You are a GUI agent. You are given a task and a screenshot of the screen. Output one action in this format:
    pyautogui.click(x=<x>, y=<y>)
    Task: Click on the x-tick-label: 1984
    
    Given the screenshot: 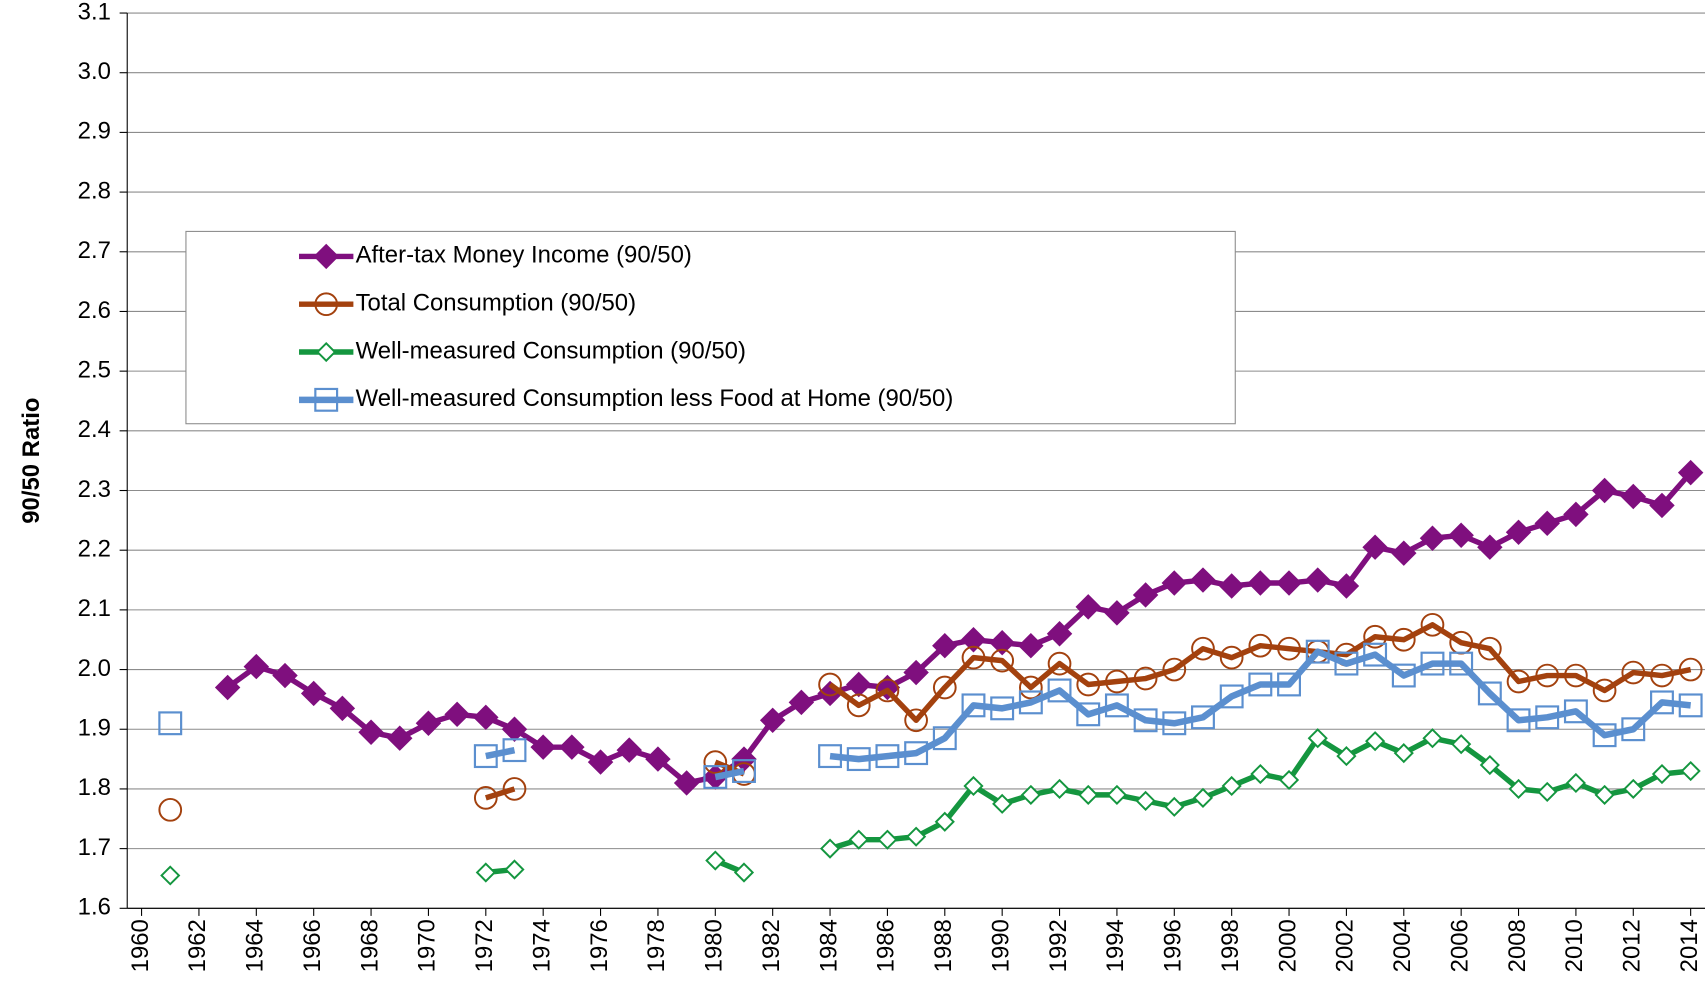 What is the action you would take?
    pyautogui.click(x=828, y=945)
    